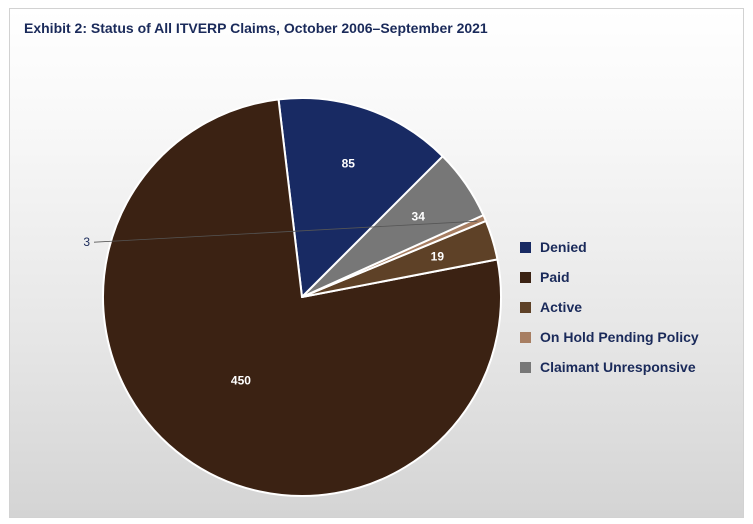 Image resolution: width=753 pixels, height=524 pixels. Describe the element at coordinates (609, 277) in the screenshot. I see `legend-item-paid: Paid` at that location.